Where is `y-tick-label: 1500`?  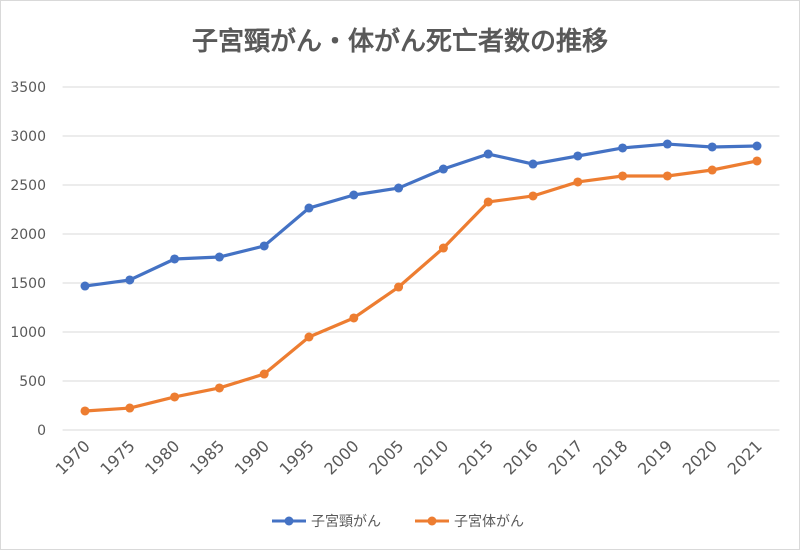
y-tick-label: 1500 is located at coordinates (28, 284).